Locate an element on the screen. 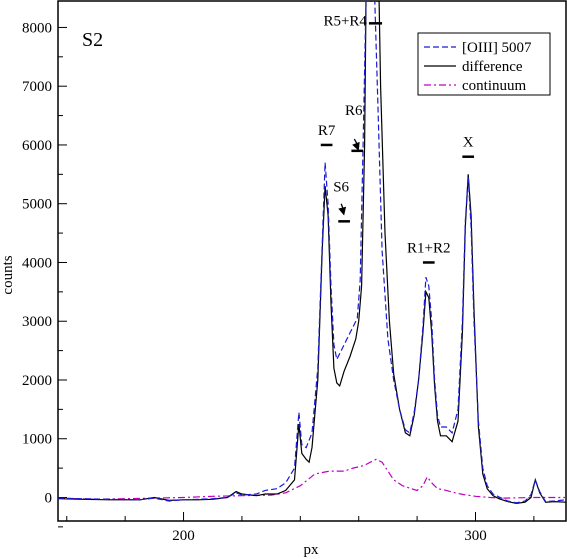 The width and height of the screenshot is (567, 559). y-axis-label: counts is located at coordinates (8, 274).